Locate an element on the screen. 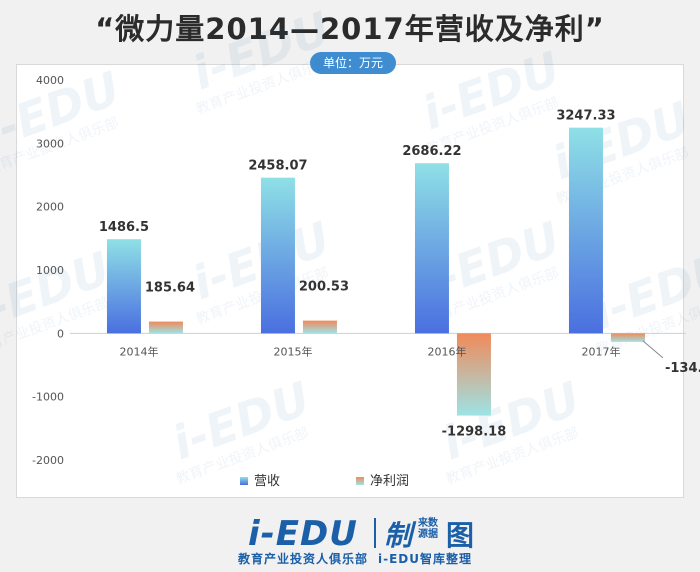 The image size is (700, 572). net-profit-data-label: 200.53 is located at coordinates (324, 287).